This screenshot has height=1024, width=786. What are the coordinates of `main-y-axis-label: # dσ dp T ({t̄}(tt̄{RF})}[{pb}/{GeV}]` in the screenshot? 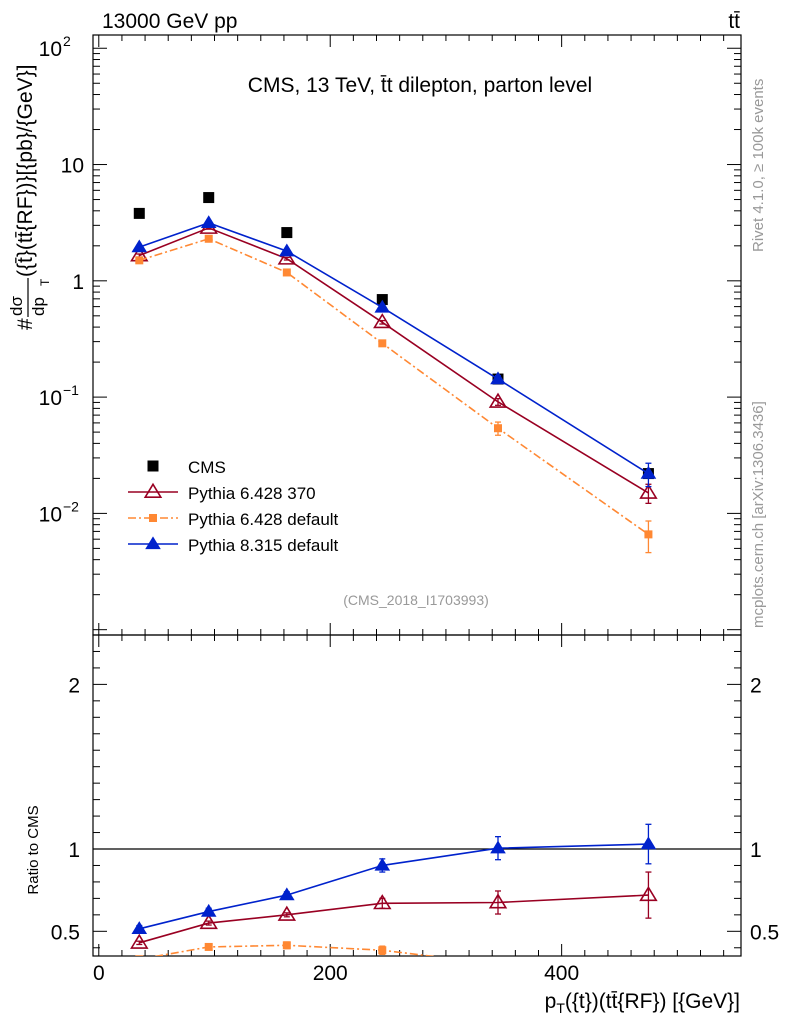 It's located at (29, 197).